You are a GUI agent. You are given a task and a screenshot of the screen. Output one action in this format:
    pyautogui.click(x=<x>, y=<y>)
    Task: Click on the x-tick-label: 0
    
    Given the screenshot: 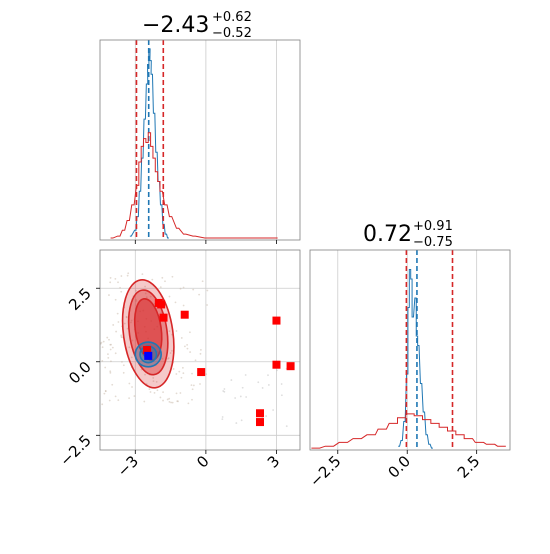 What is the action you would take?
    pyautogui.click(x=202, y=461)
    